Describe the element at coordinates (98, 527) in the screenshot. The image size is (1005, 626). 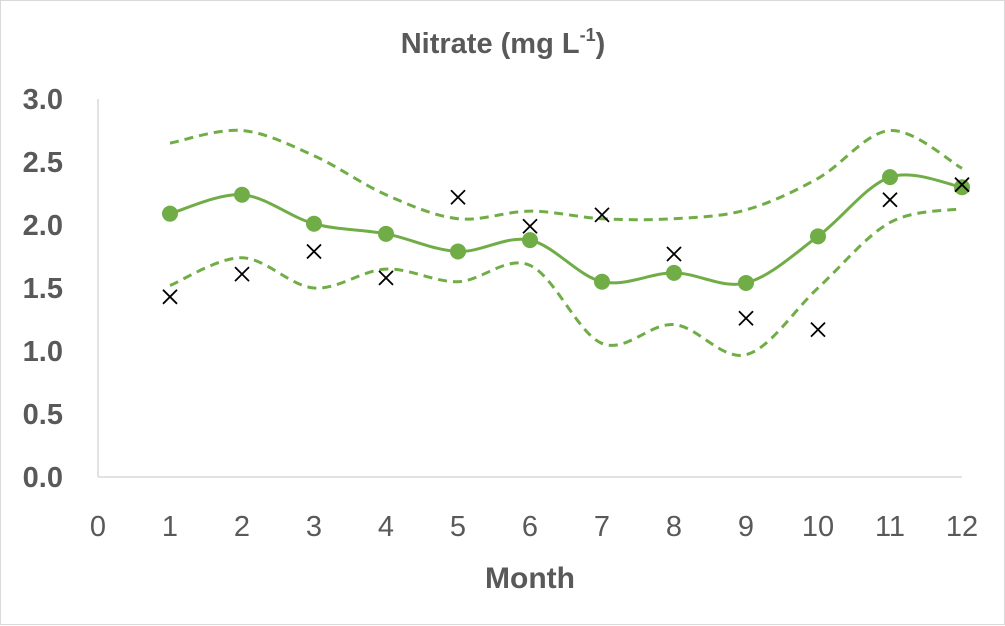
I see `x-tick-label: 0` at that location.